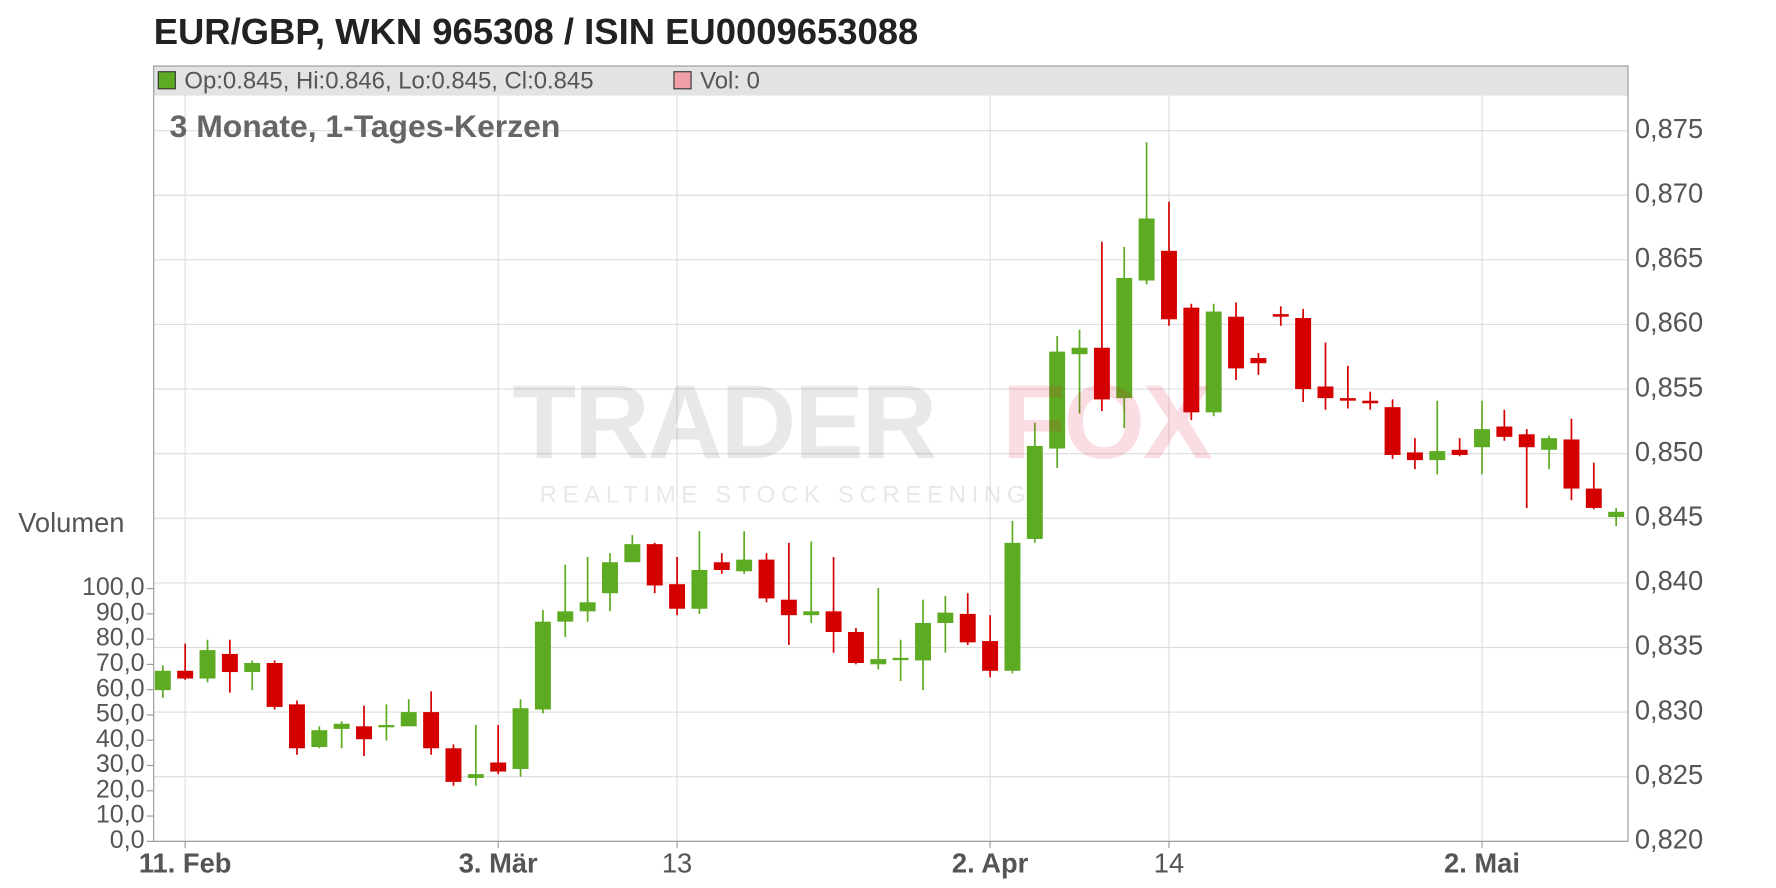  Describe the element at coordinates (120, 815) in the screenshot. I see `y2-tick-label: 10,0` at that location.